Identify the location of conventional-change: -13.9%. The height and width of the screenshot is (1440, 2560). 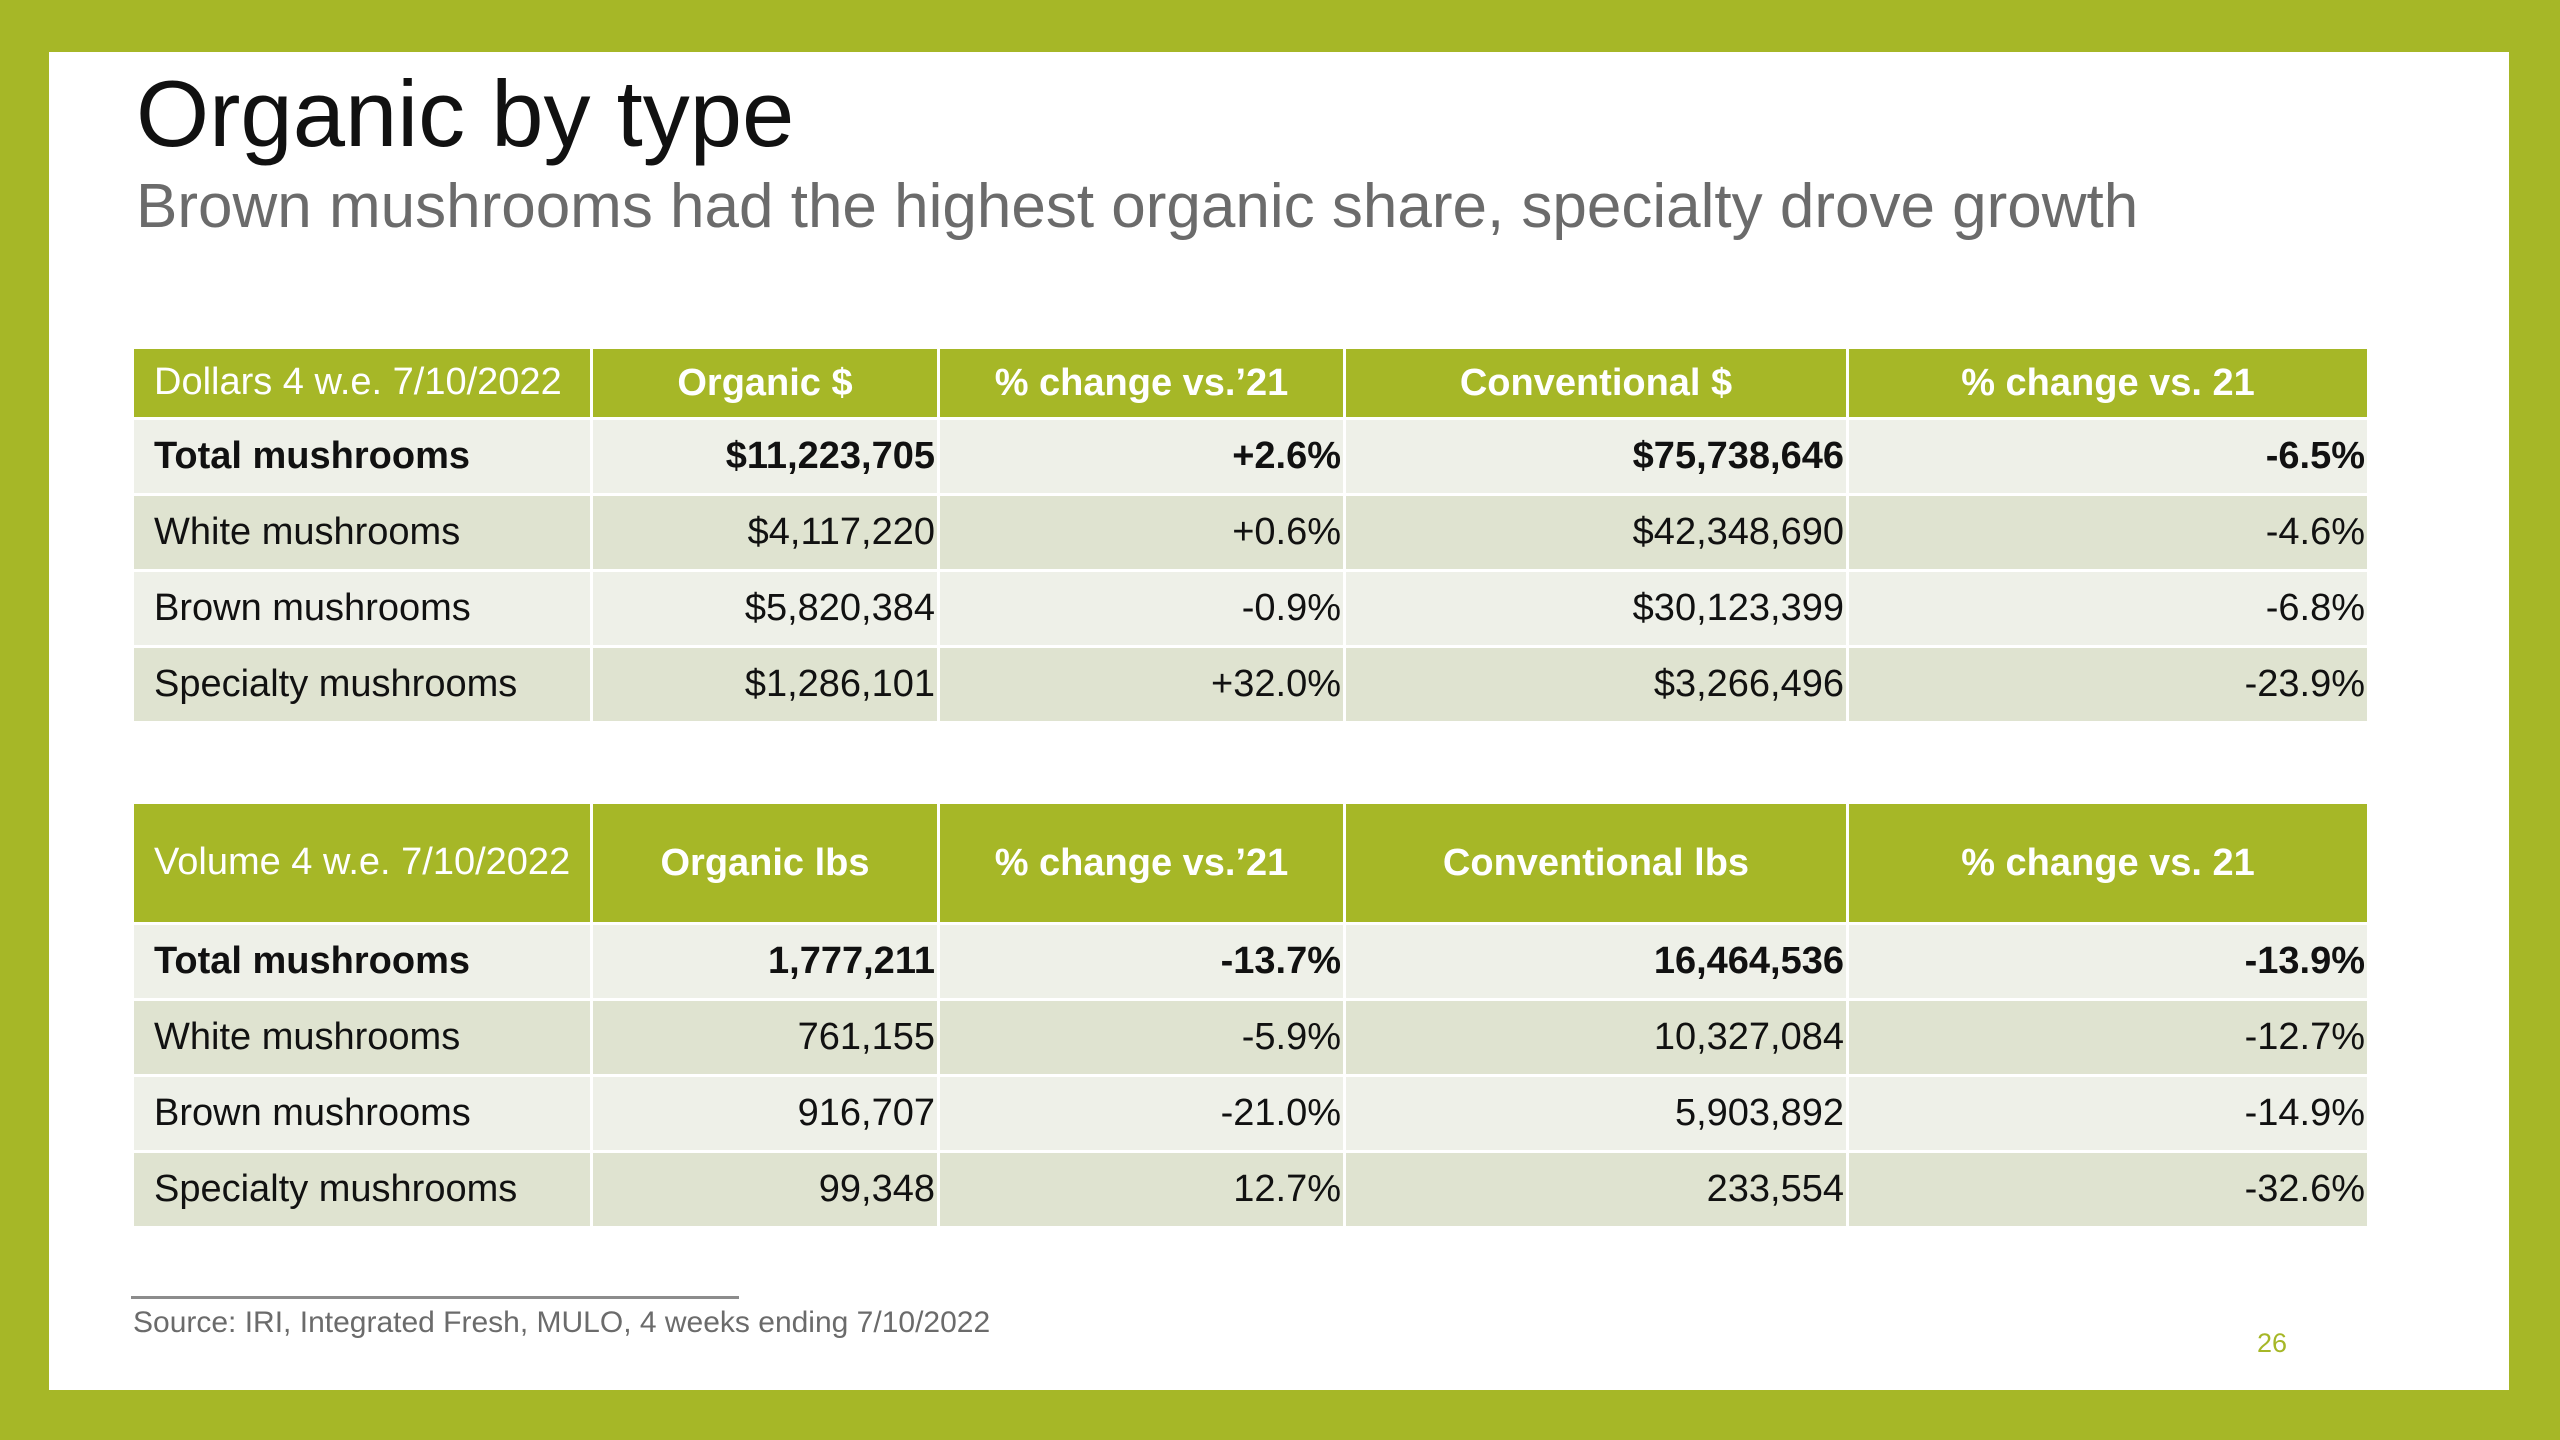
(2108, 961).